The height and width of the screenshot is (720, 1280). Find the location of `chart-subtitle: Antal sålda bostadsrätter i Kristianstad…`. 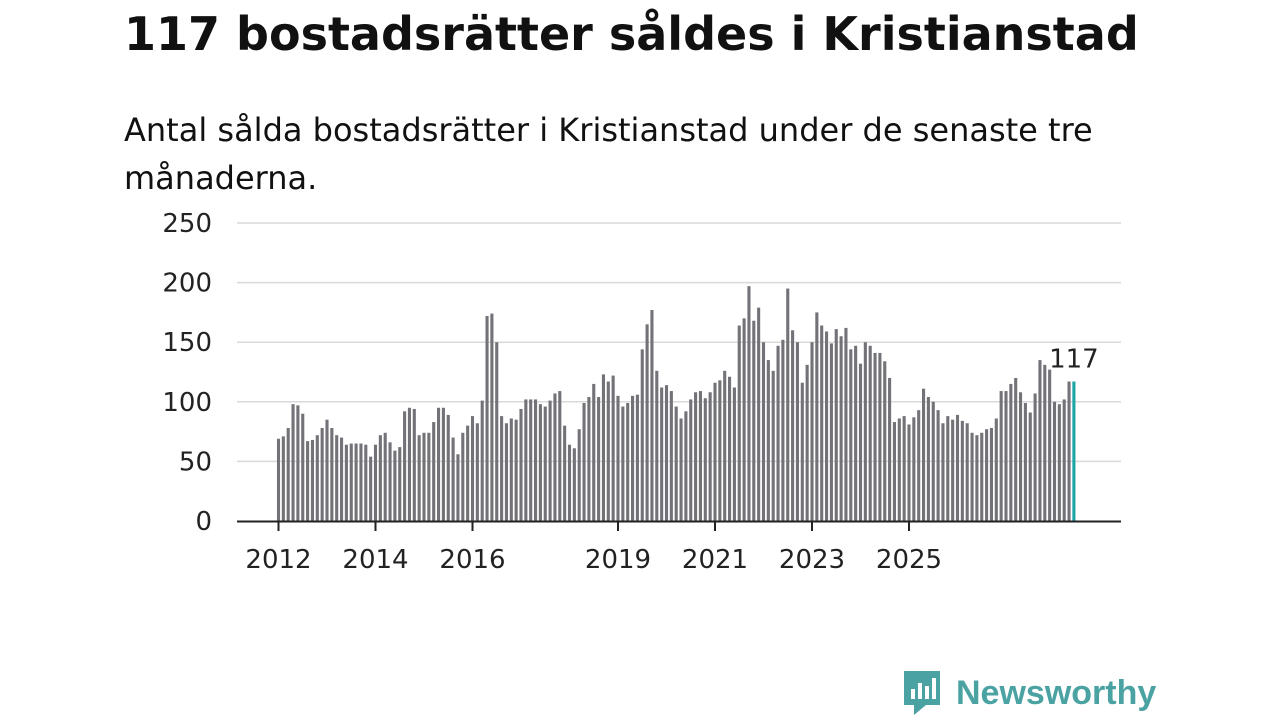

chart-subtitle: Antal sålda bostadsrätter i Kristianstad… is located at coordinates (608, 154).